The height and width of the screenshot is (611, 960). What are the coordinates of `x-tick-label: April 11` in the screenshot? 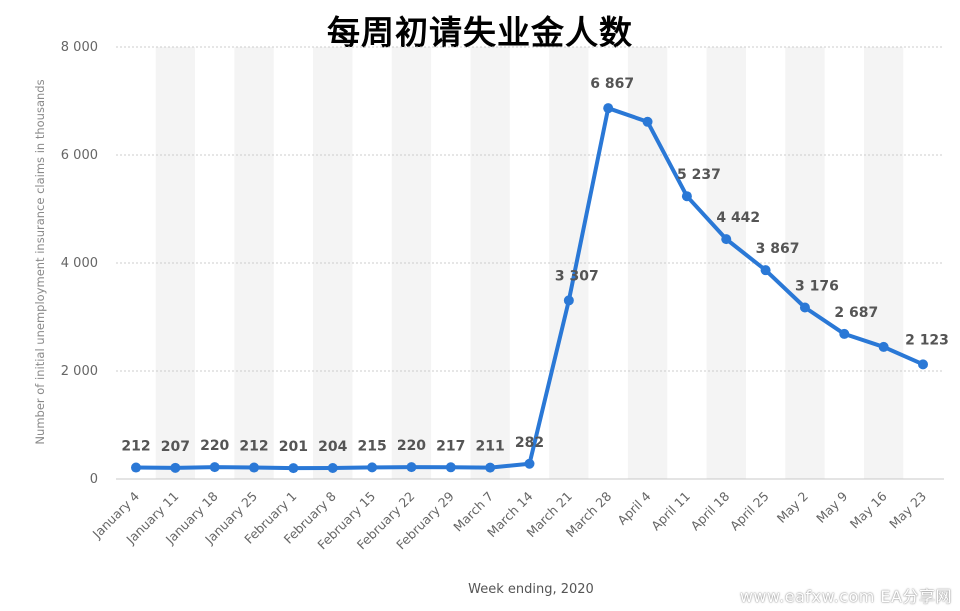 It's located at (670, 511).